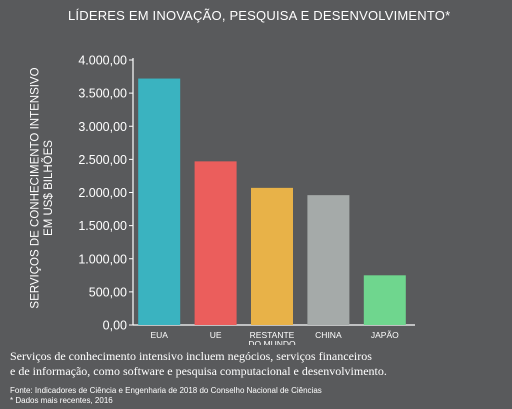  Describe the element at coordinates (102, 127) in the screenshot. I see `y-tick-label: 3.000,00` at that location.